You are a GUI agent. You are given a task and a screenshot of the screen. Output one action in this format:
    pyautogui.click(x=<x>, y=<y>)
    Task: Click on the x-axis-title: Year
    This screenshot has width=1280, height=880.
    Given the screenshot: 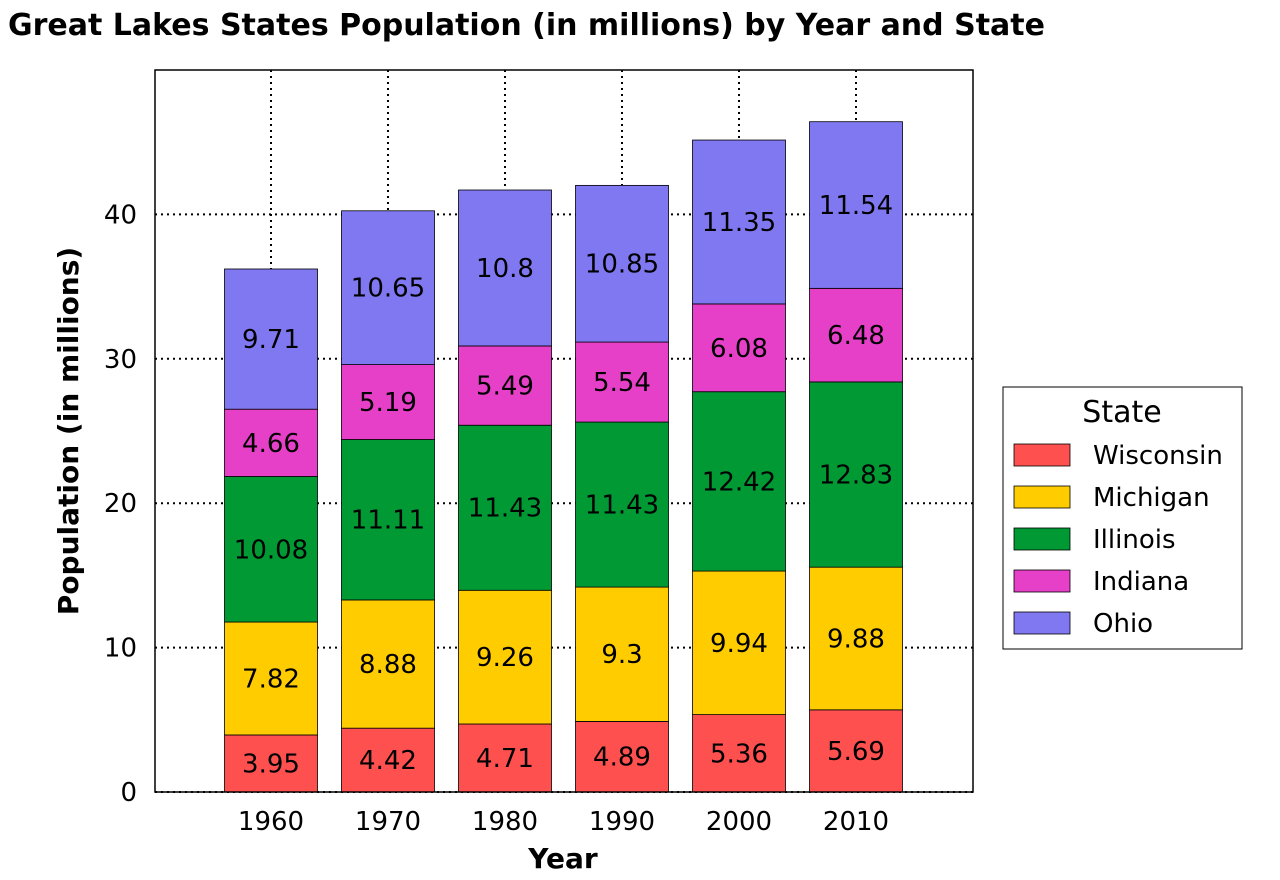 What is the action you would take?
    pyautogui.click(x=562, y=858)
    